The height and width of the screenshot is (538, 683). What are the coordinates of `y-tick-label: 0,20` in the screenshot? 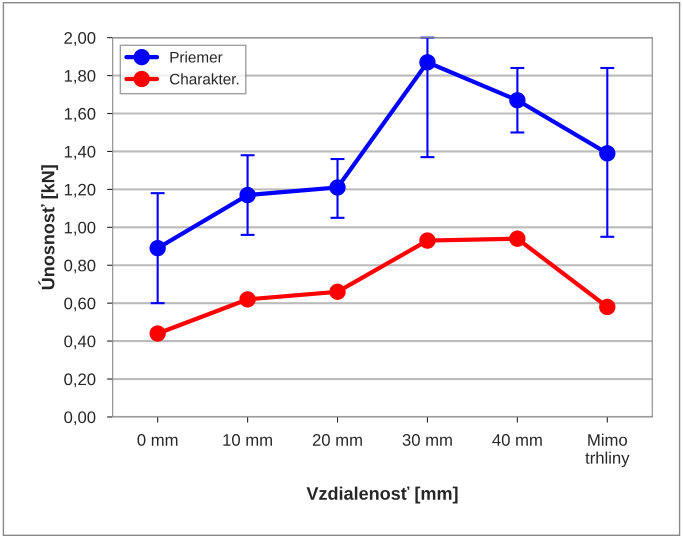 It's located at (80, 380).